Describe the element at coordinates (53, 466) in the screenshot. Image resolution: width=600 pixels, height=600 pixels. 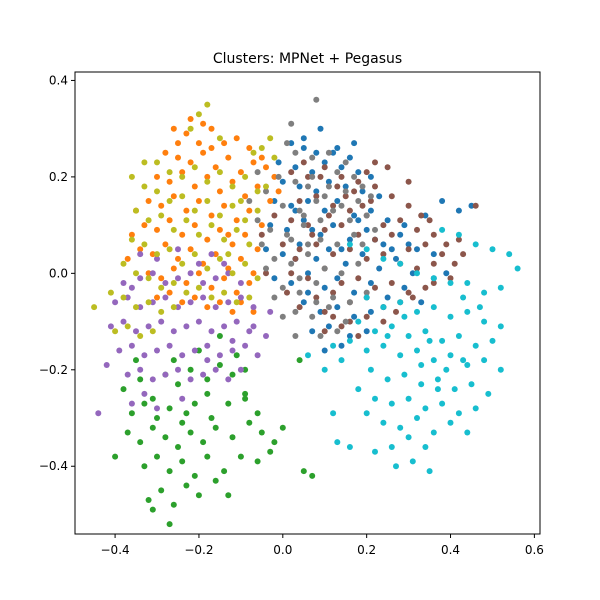
I see `y-tick-label: −0.4` at that location.